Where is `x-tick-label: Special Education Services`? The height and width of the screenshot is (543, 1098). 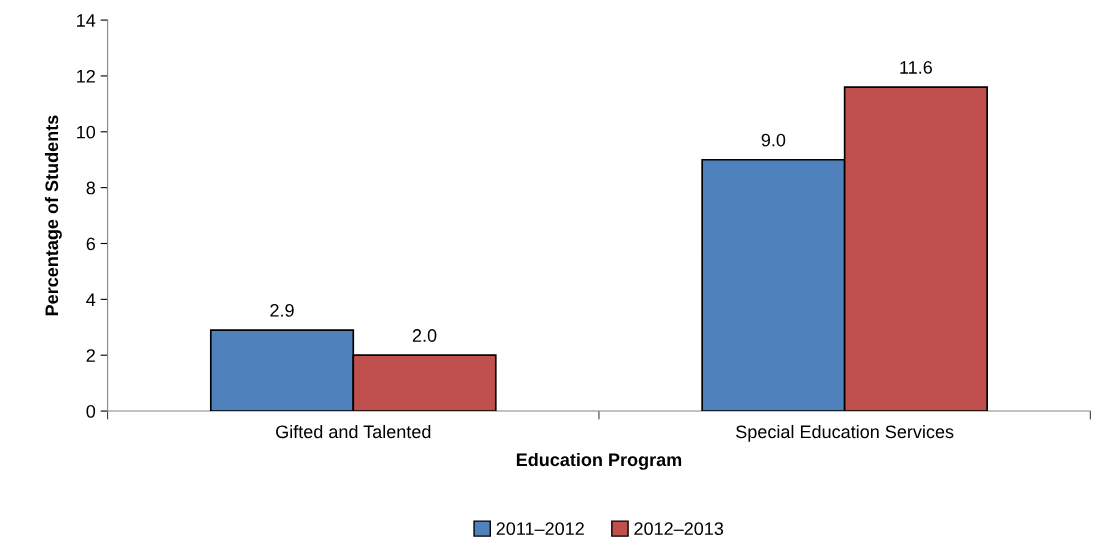 x-tick-label: Special Education Services is located at coordinates (845, 433).